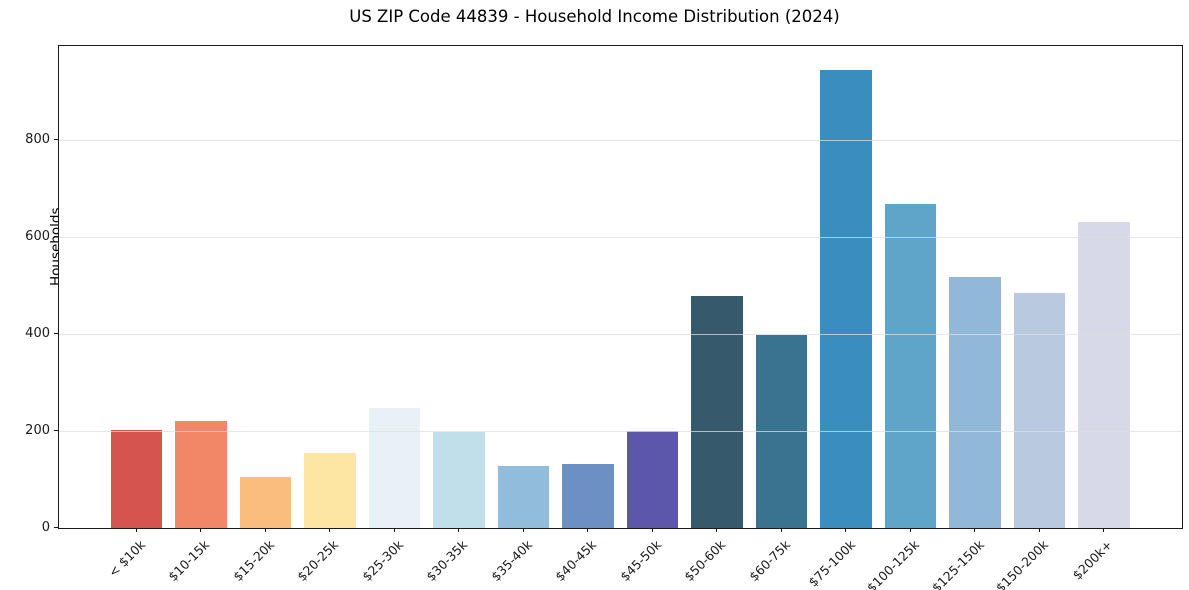 This screenshot has width=1189, height=590. I want to click on x-axis-tick-label: $30-35k, so click(447, 561).